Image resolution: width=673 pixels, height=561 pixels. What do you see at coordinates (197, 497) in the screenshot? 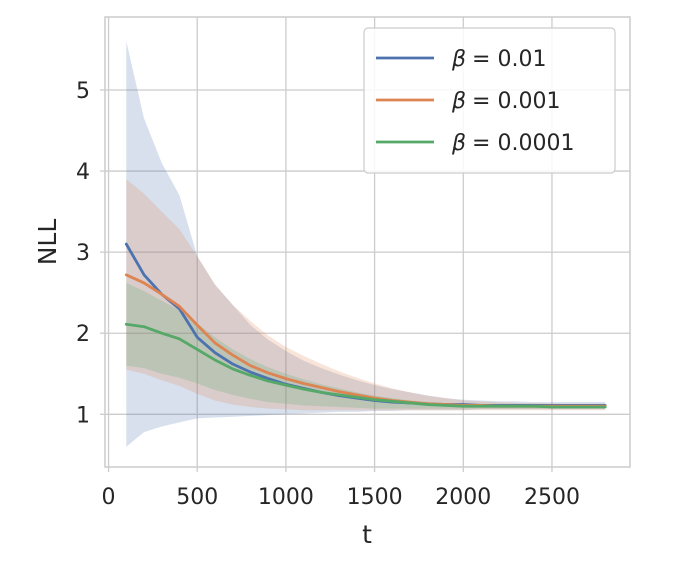
I see `x-tick-label: 500` at bounding box center [197, 497].